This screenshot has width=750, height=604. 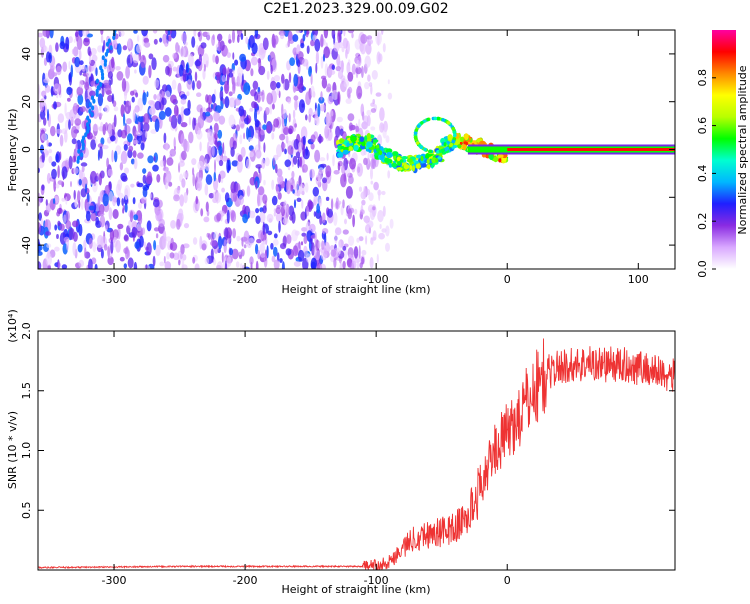 I want to click on colorbar-gradient, so click(x=724, y=149).